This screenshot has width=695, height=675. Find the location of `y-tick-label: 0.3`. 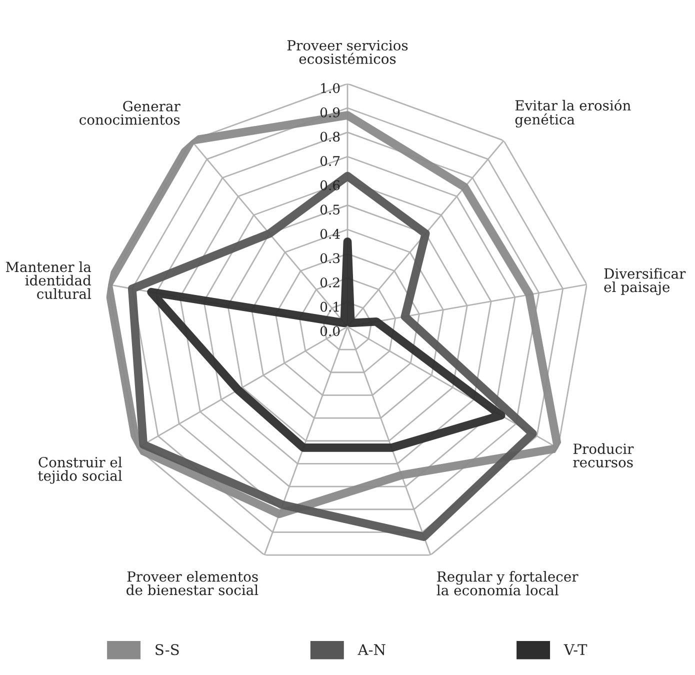

y-tick-label: 0.3 is located at coordinates (330, 258).